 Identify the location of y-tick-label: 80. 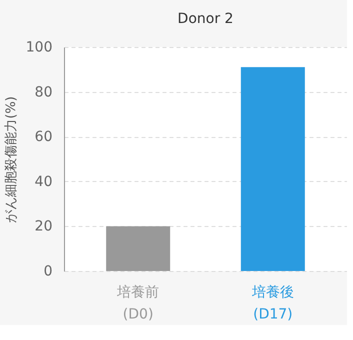
(43, 92).